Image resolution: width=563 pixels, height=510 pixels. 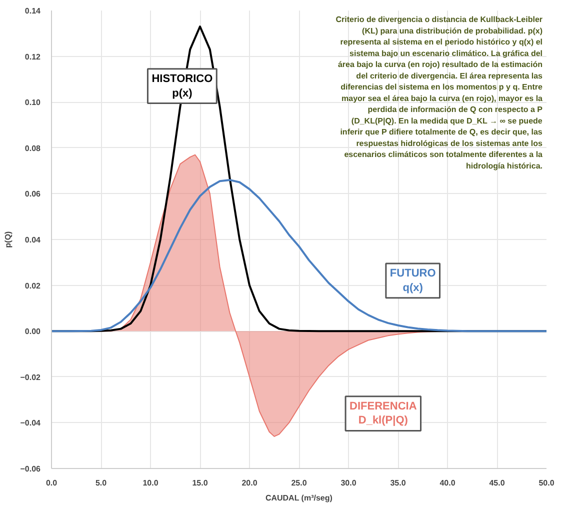 What do you see at coordinates (183, 86) in the screenshot?
I see `series-label: HISTORICO p(x)` at bounding box center [183, 86].